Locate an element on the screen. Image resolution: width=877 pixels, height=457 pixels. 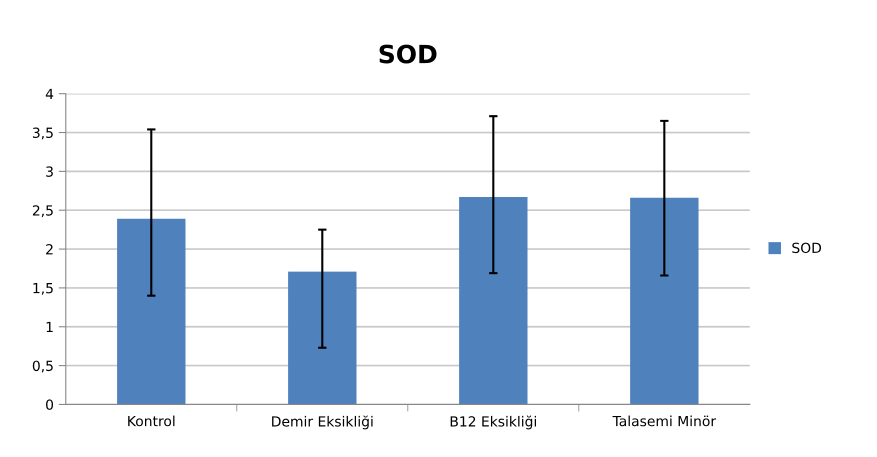
chart-title: SOD is located at coordinates (408, 54).